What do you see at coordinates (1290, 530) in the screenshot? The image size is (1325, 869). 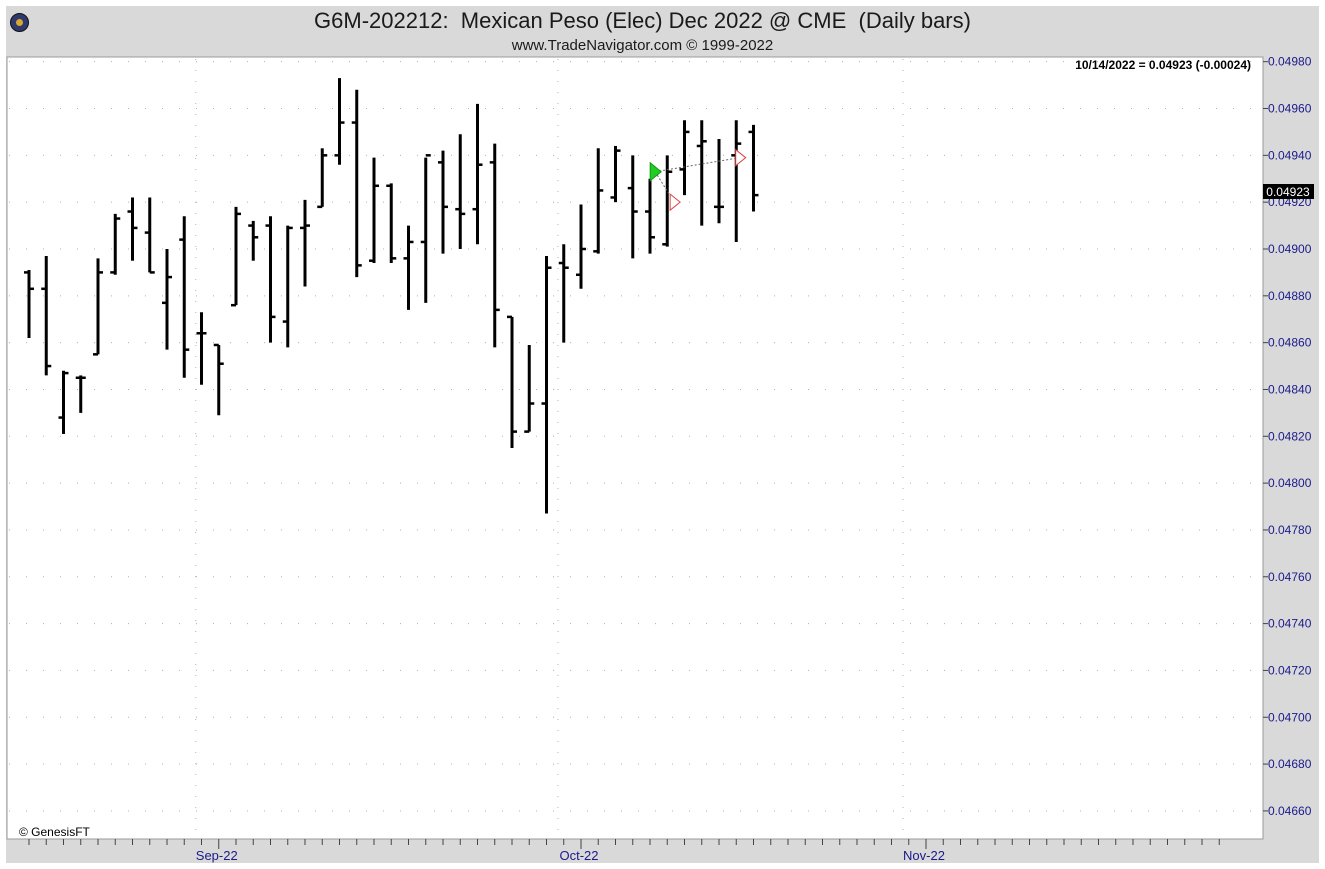 I see `y-tick-label: 0.04780` at bounding box center [1290, 530].